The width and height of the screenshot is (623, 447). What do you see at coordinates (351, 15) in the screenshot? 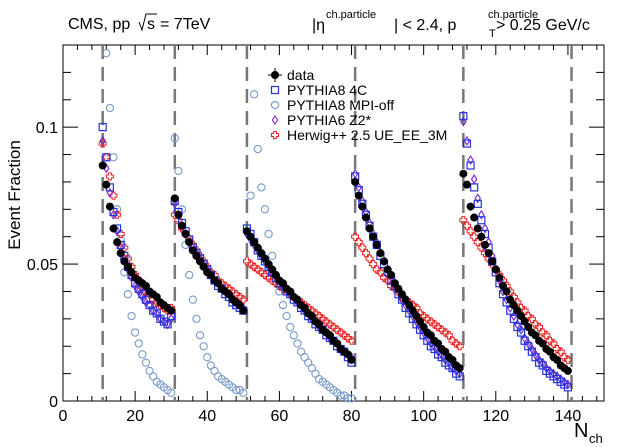
I see `cut-eta-sup: ch.particle` at bounding box center [351, 15].